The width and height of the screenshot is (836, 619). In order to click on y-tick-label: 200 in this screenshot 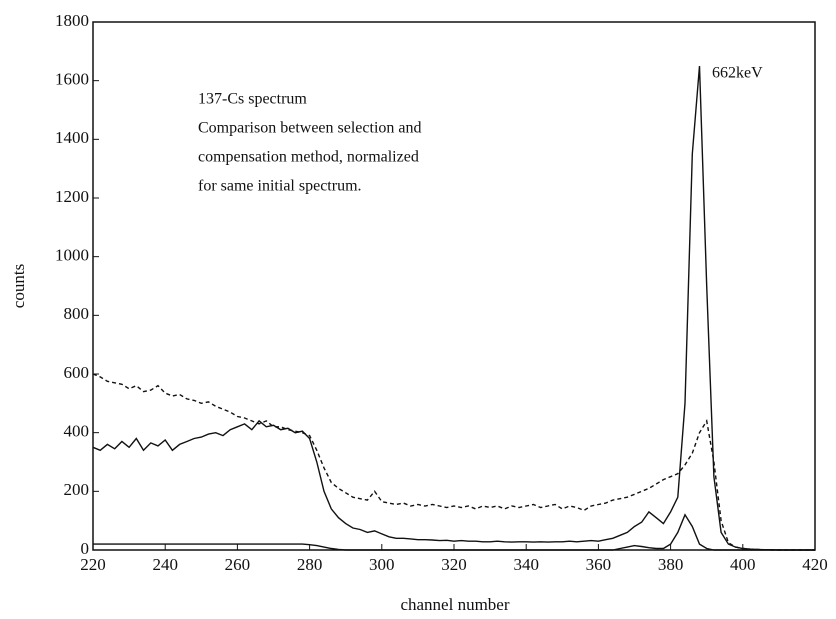, I will do `click(77, 489)`.